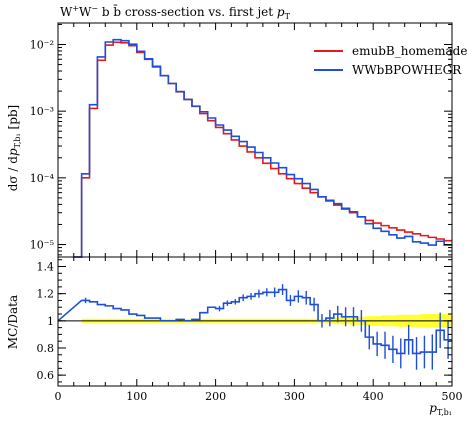  Describe the element at coordinates (50, 321) in the screenshot. I see `ratio-ytick-label: 1` at that location.